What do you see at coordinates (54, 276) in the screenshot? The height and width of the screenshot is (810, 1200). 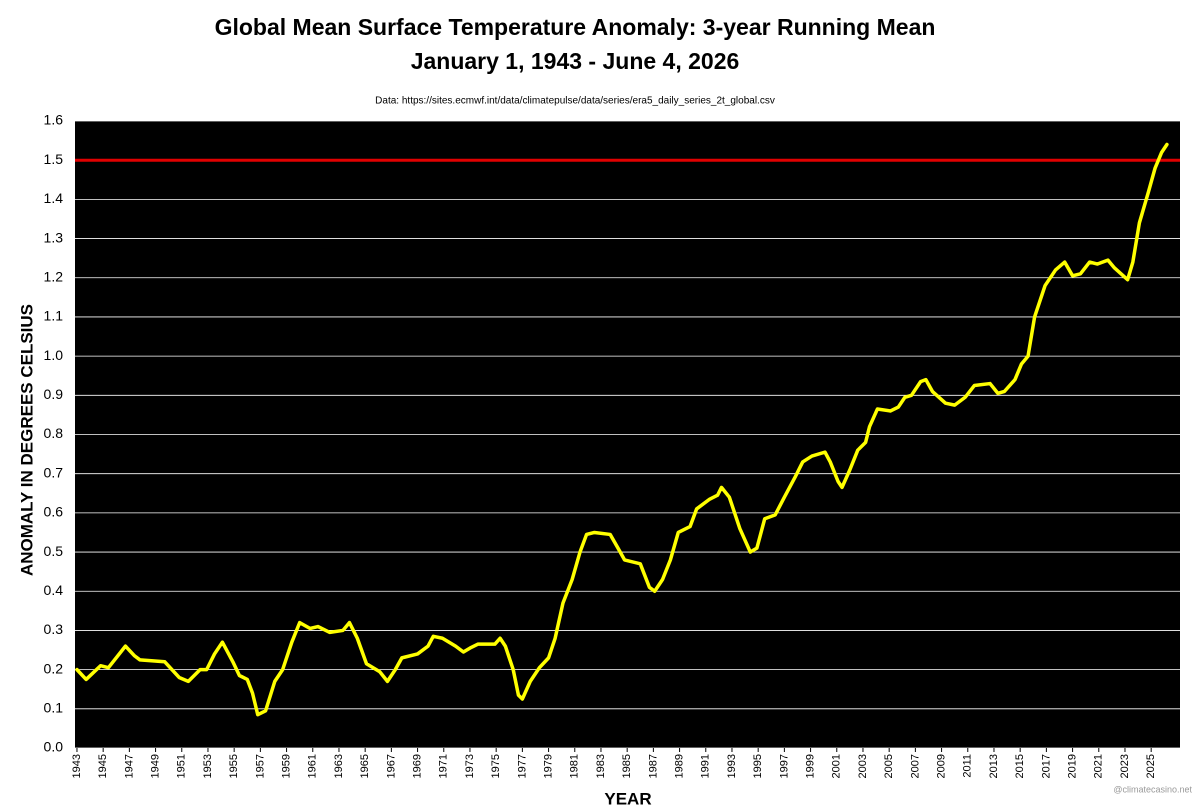 I see `y-tick-label: 1.2` at bounding box center [54, 276].